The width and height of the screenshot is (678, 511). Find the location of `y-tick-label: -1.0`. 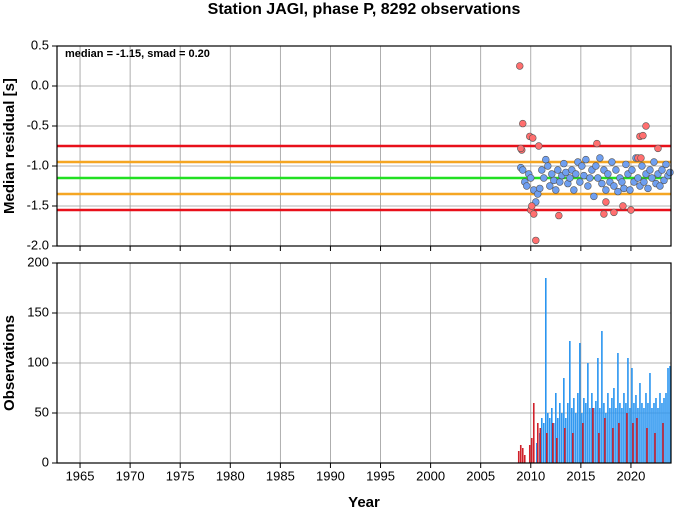

y-tick-label: -1.0 is located at coordinates (38, 164).